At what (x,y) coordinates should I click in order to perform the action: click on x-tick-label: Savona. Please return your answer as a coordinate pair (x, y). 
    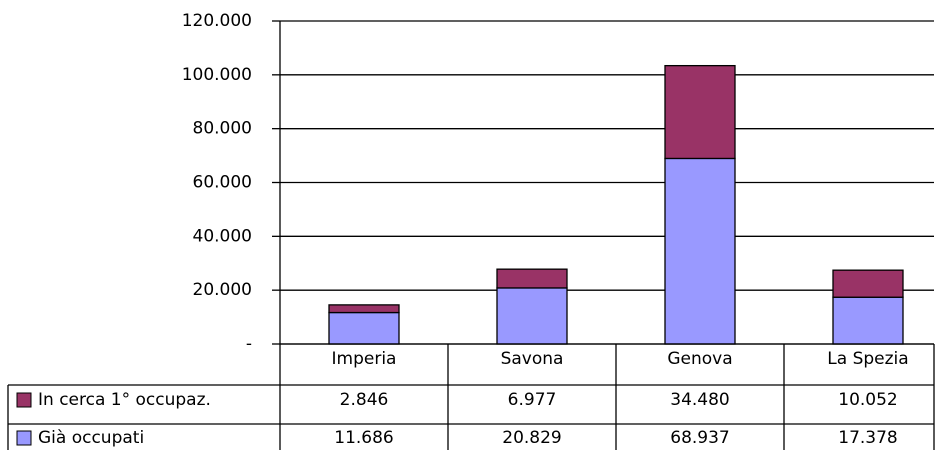
    Looking at the image, I should click on (532, 359).